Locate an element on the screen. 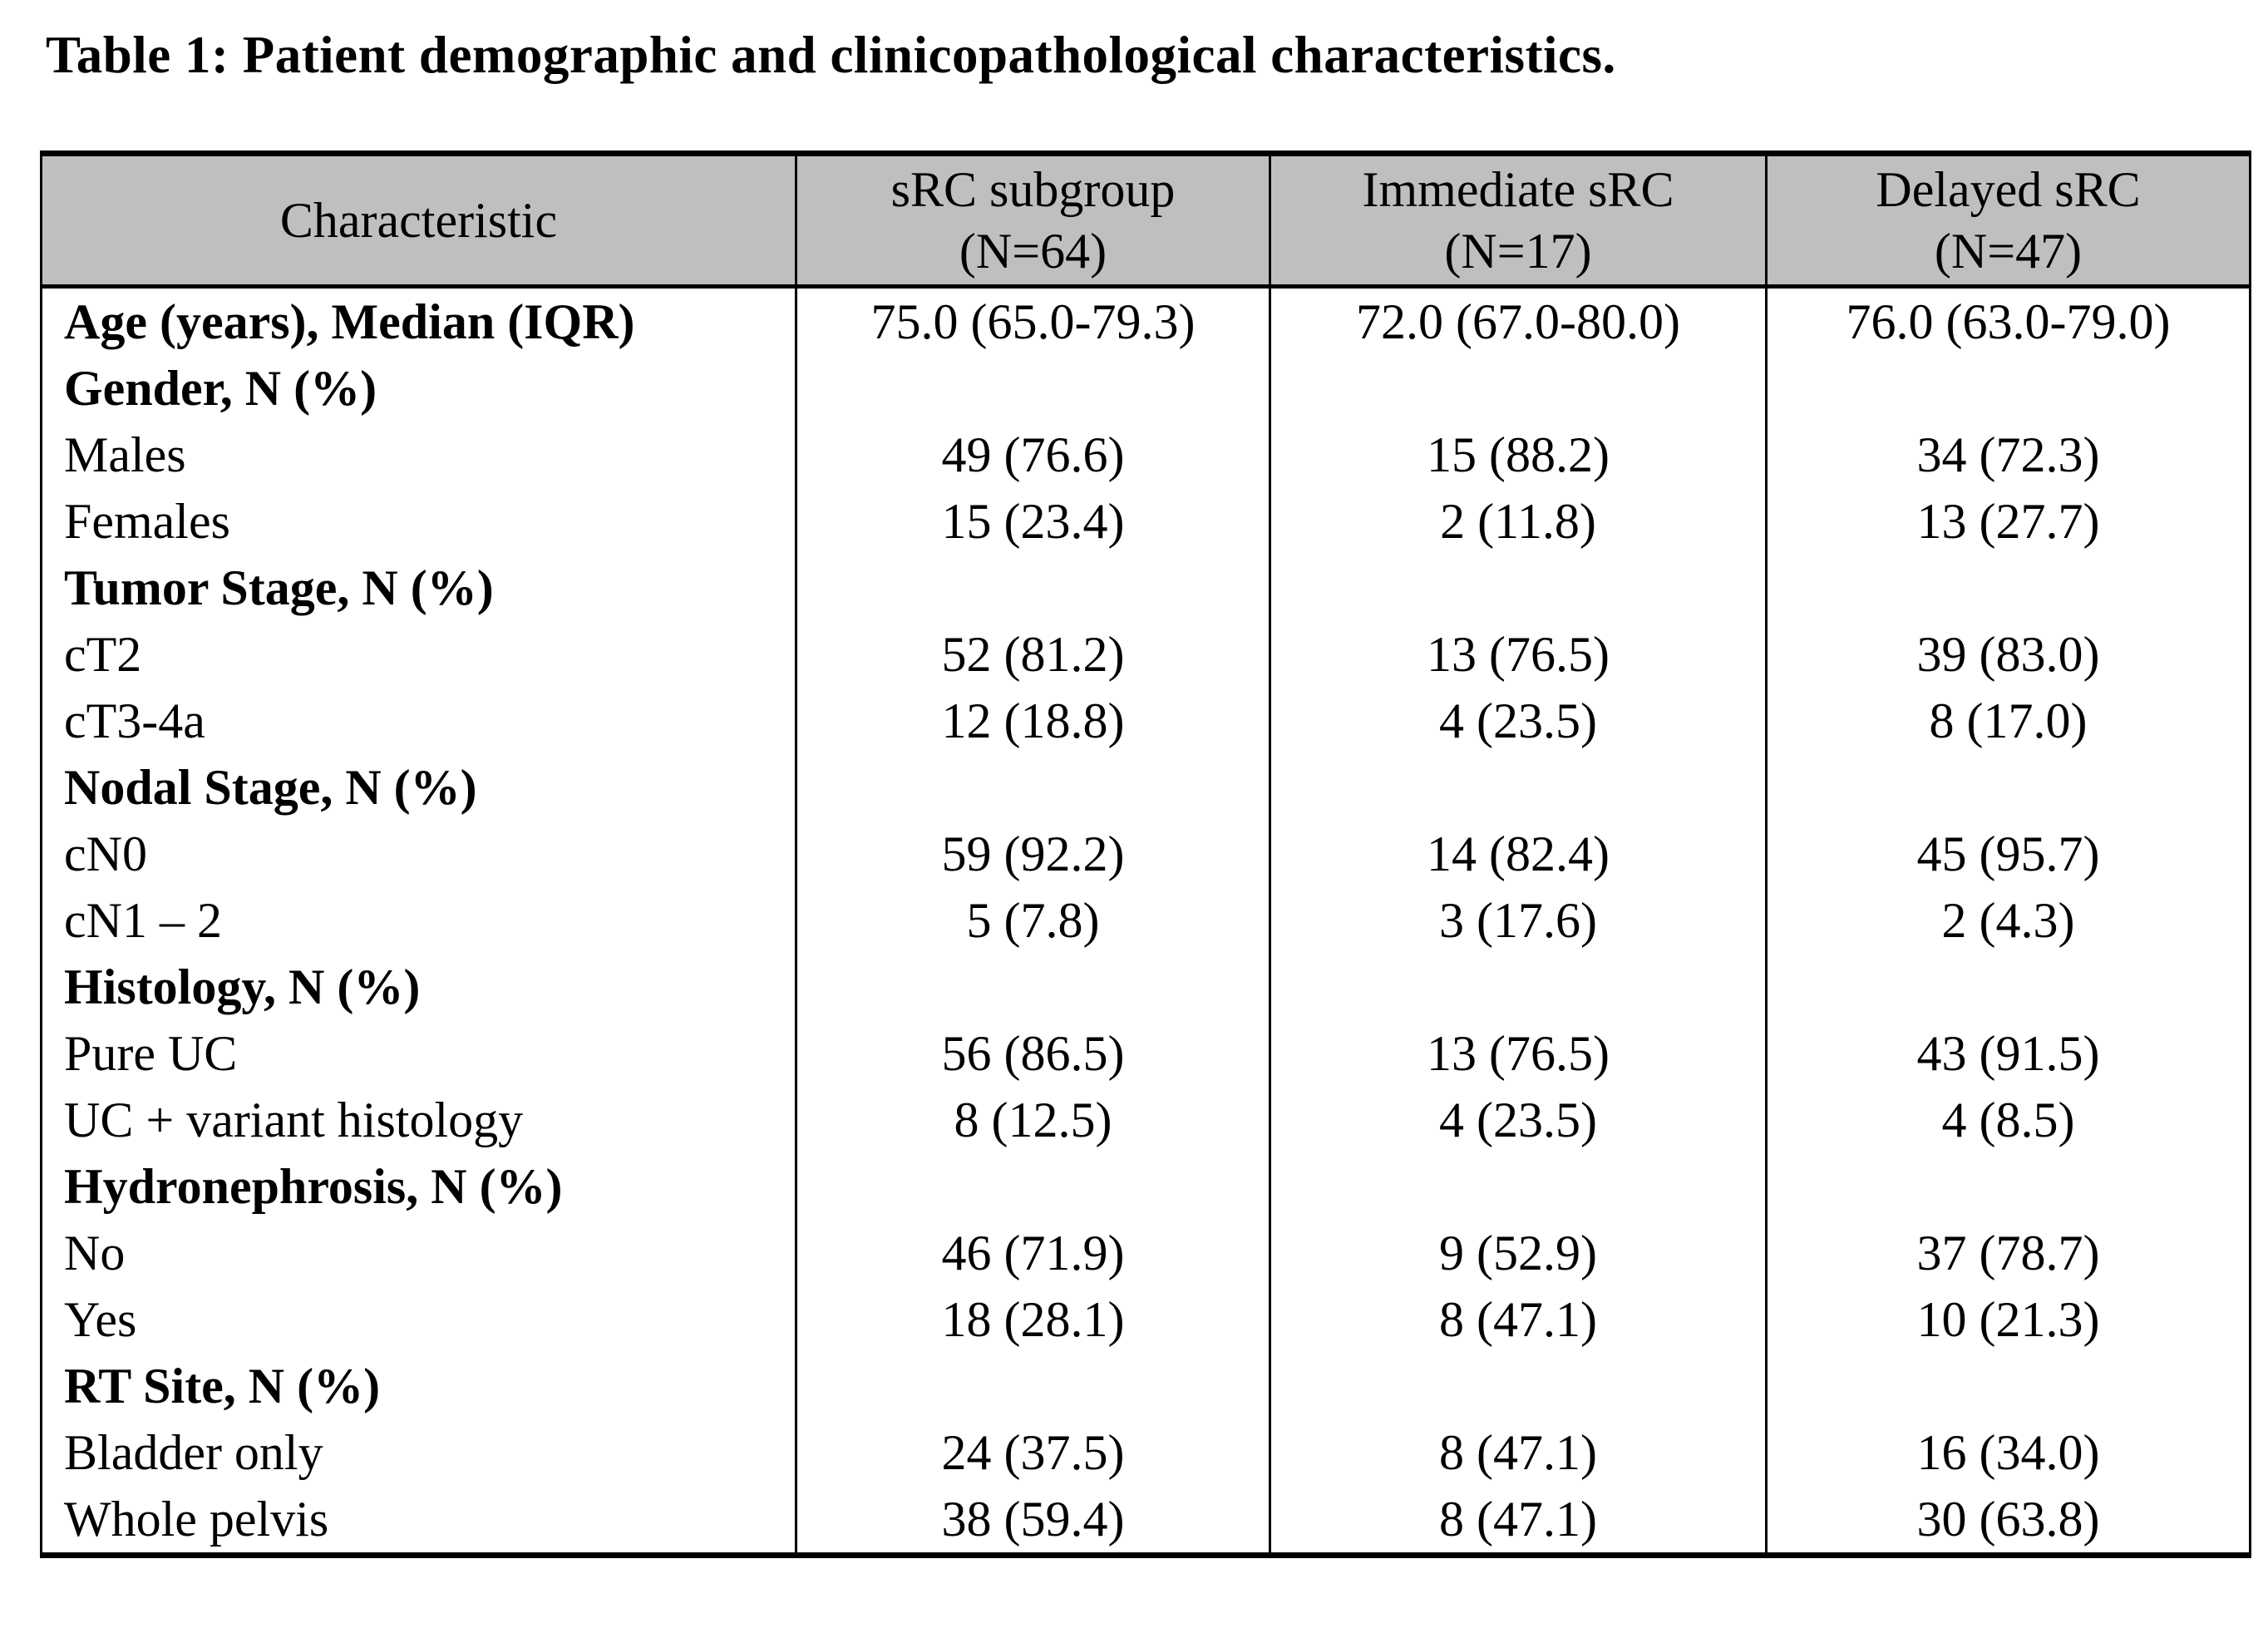 The height and width of the screenshot is (1628, 2268). row-label: Tumor Stage, N (%) is located at coordinates (279, 587).